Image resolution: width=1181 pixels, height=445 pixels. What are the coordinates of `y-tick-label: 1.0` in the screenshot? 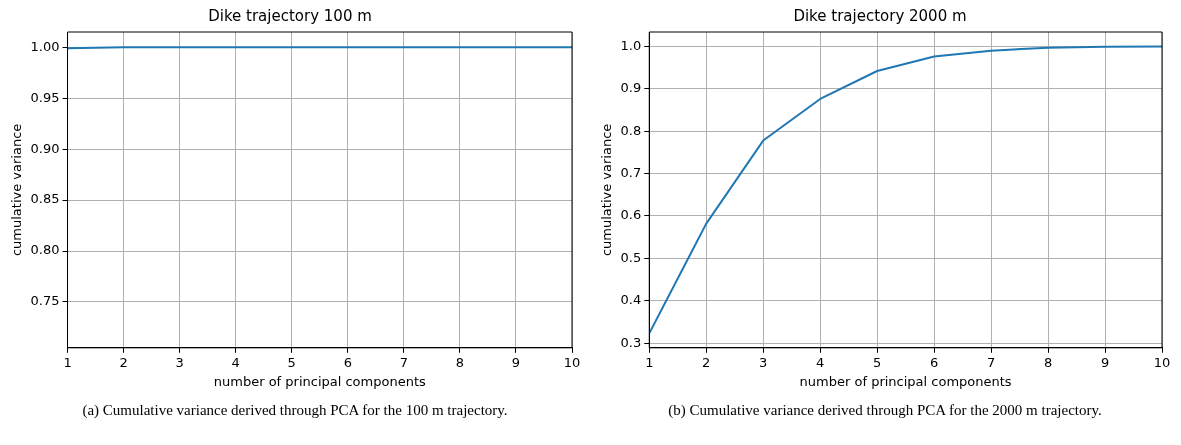 It's located at (631, 45).